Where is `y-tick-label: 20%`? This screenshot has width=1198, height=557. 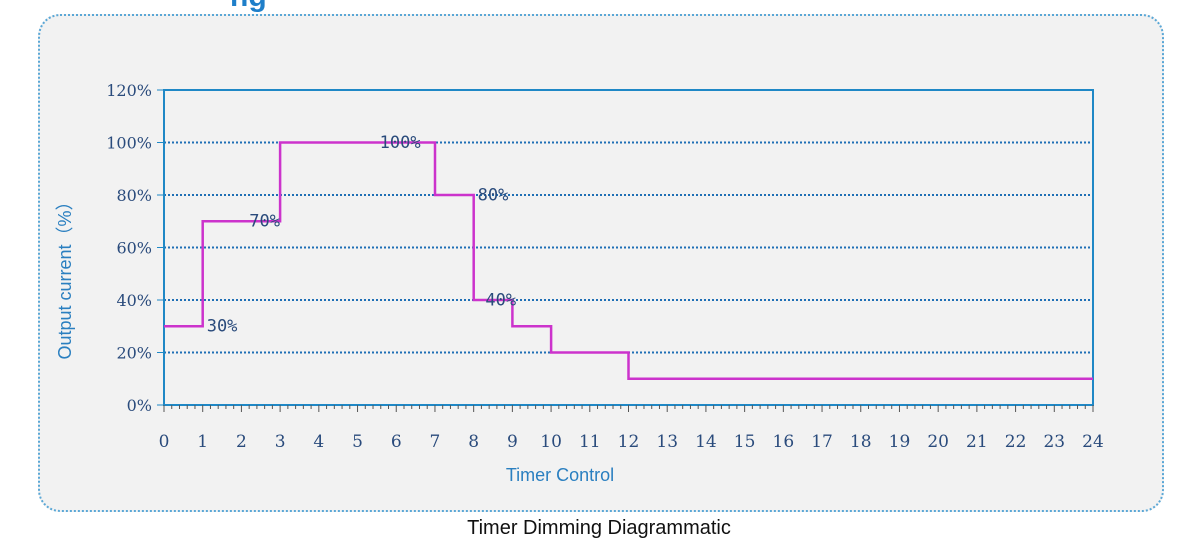
y-tick-label: 20% is located at coordinates (134, 353).